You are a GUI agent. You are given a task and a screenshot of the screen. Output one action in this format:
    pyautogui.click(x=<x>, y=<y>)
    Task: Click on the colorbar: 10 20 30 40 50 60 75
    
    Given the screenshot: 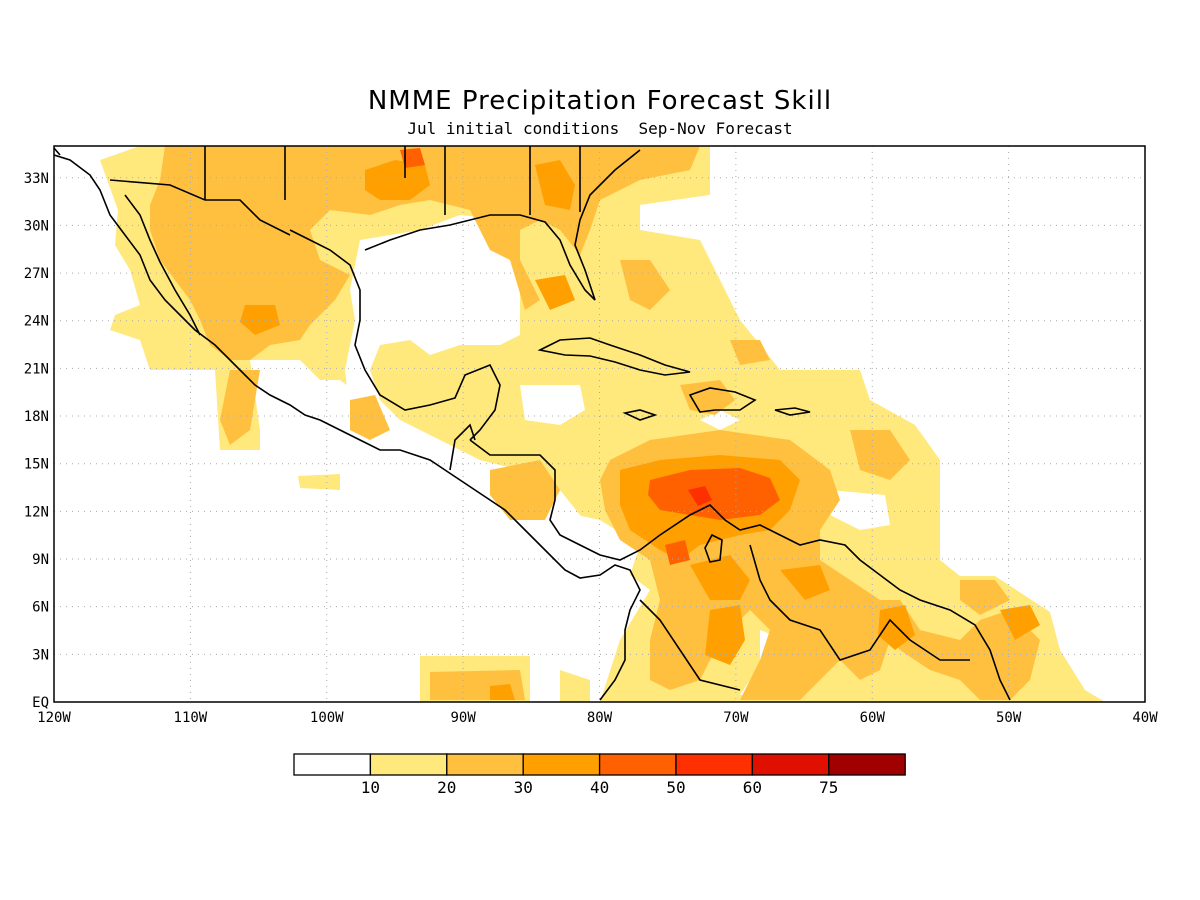 What is the action you would take?
    pyautogui.click(x=599, y=775)
    